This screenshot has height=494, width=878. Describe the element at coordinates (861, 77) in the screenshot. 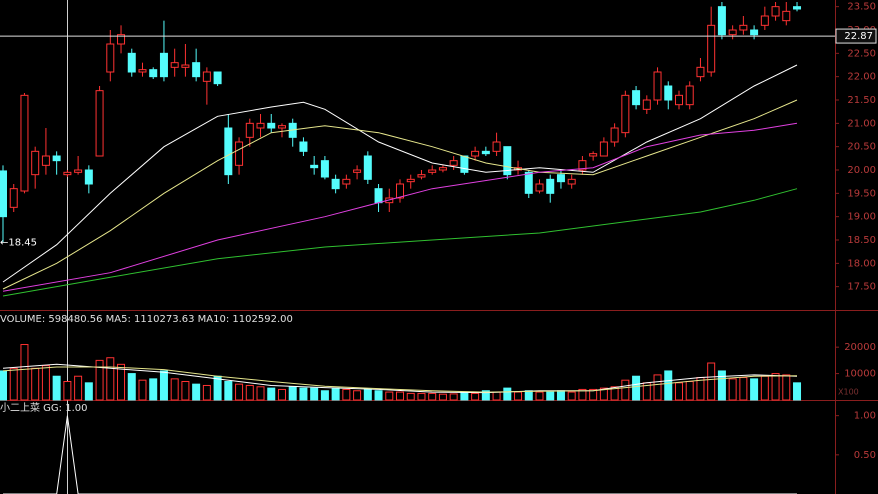

I see `y-tick-label: 22.00` at that location.